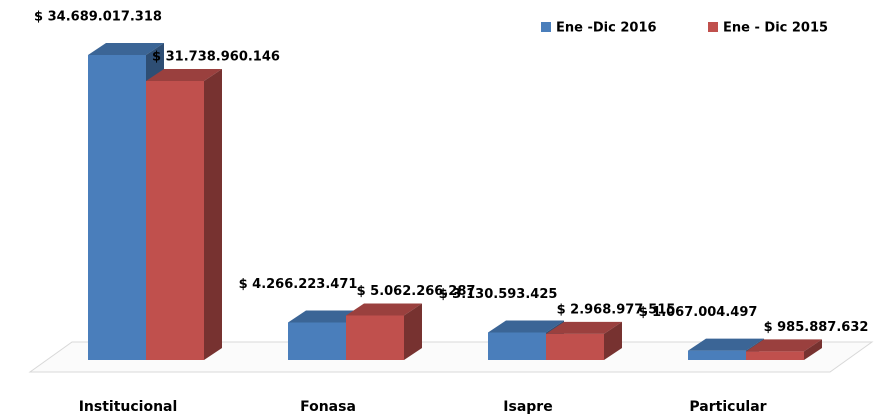 This screenshot has width=891, height=418. Describe the element at coordinates (698, 312) in the screenshot. I see `value-label: $ 1.067.004.497` at that location.